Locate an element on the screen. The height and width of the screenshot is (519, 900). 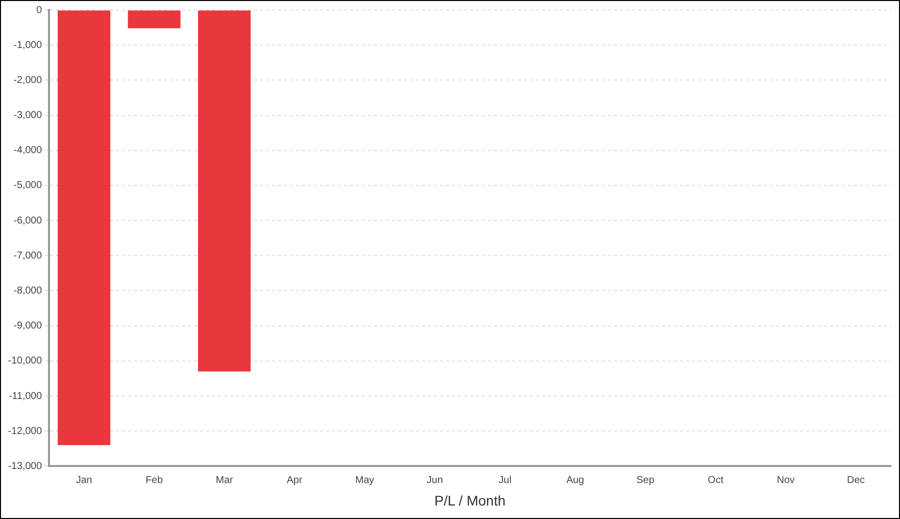
x-tick-label: Jun is located at coordinates (434, 480).